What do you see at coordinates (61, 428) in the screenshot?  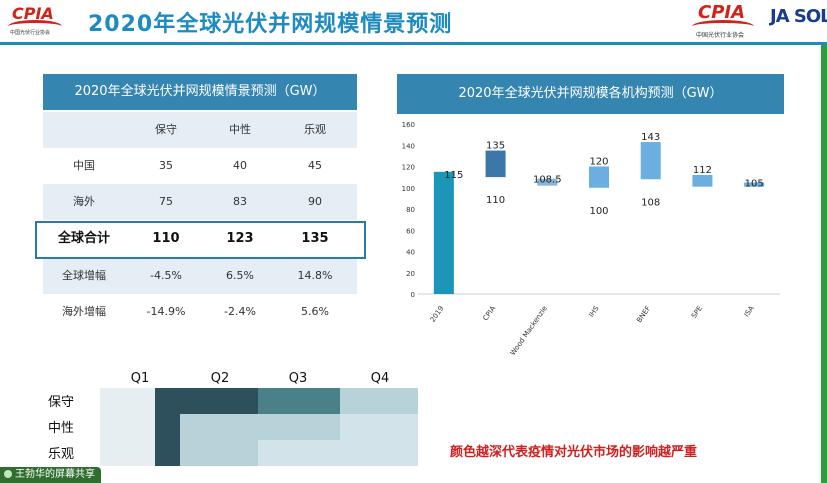 I see `scenario-label: 中性` at bounding box center [61, 428].